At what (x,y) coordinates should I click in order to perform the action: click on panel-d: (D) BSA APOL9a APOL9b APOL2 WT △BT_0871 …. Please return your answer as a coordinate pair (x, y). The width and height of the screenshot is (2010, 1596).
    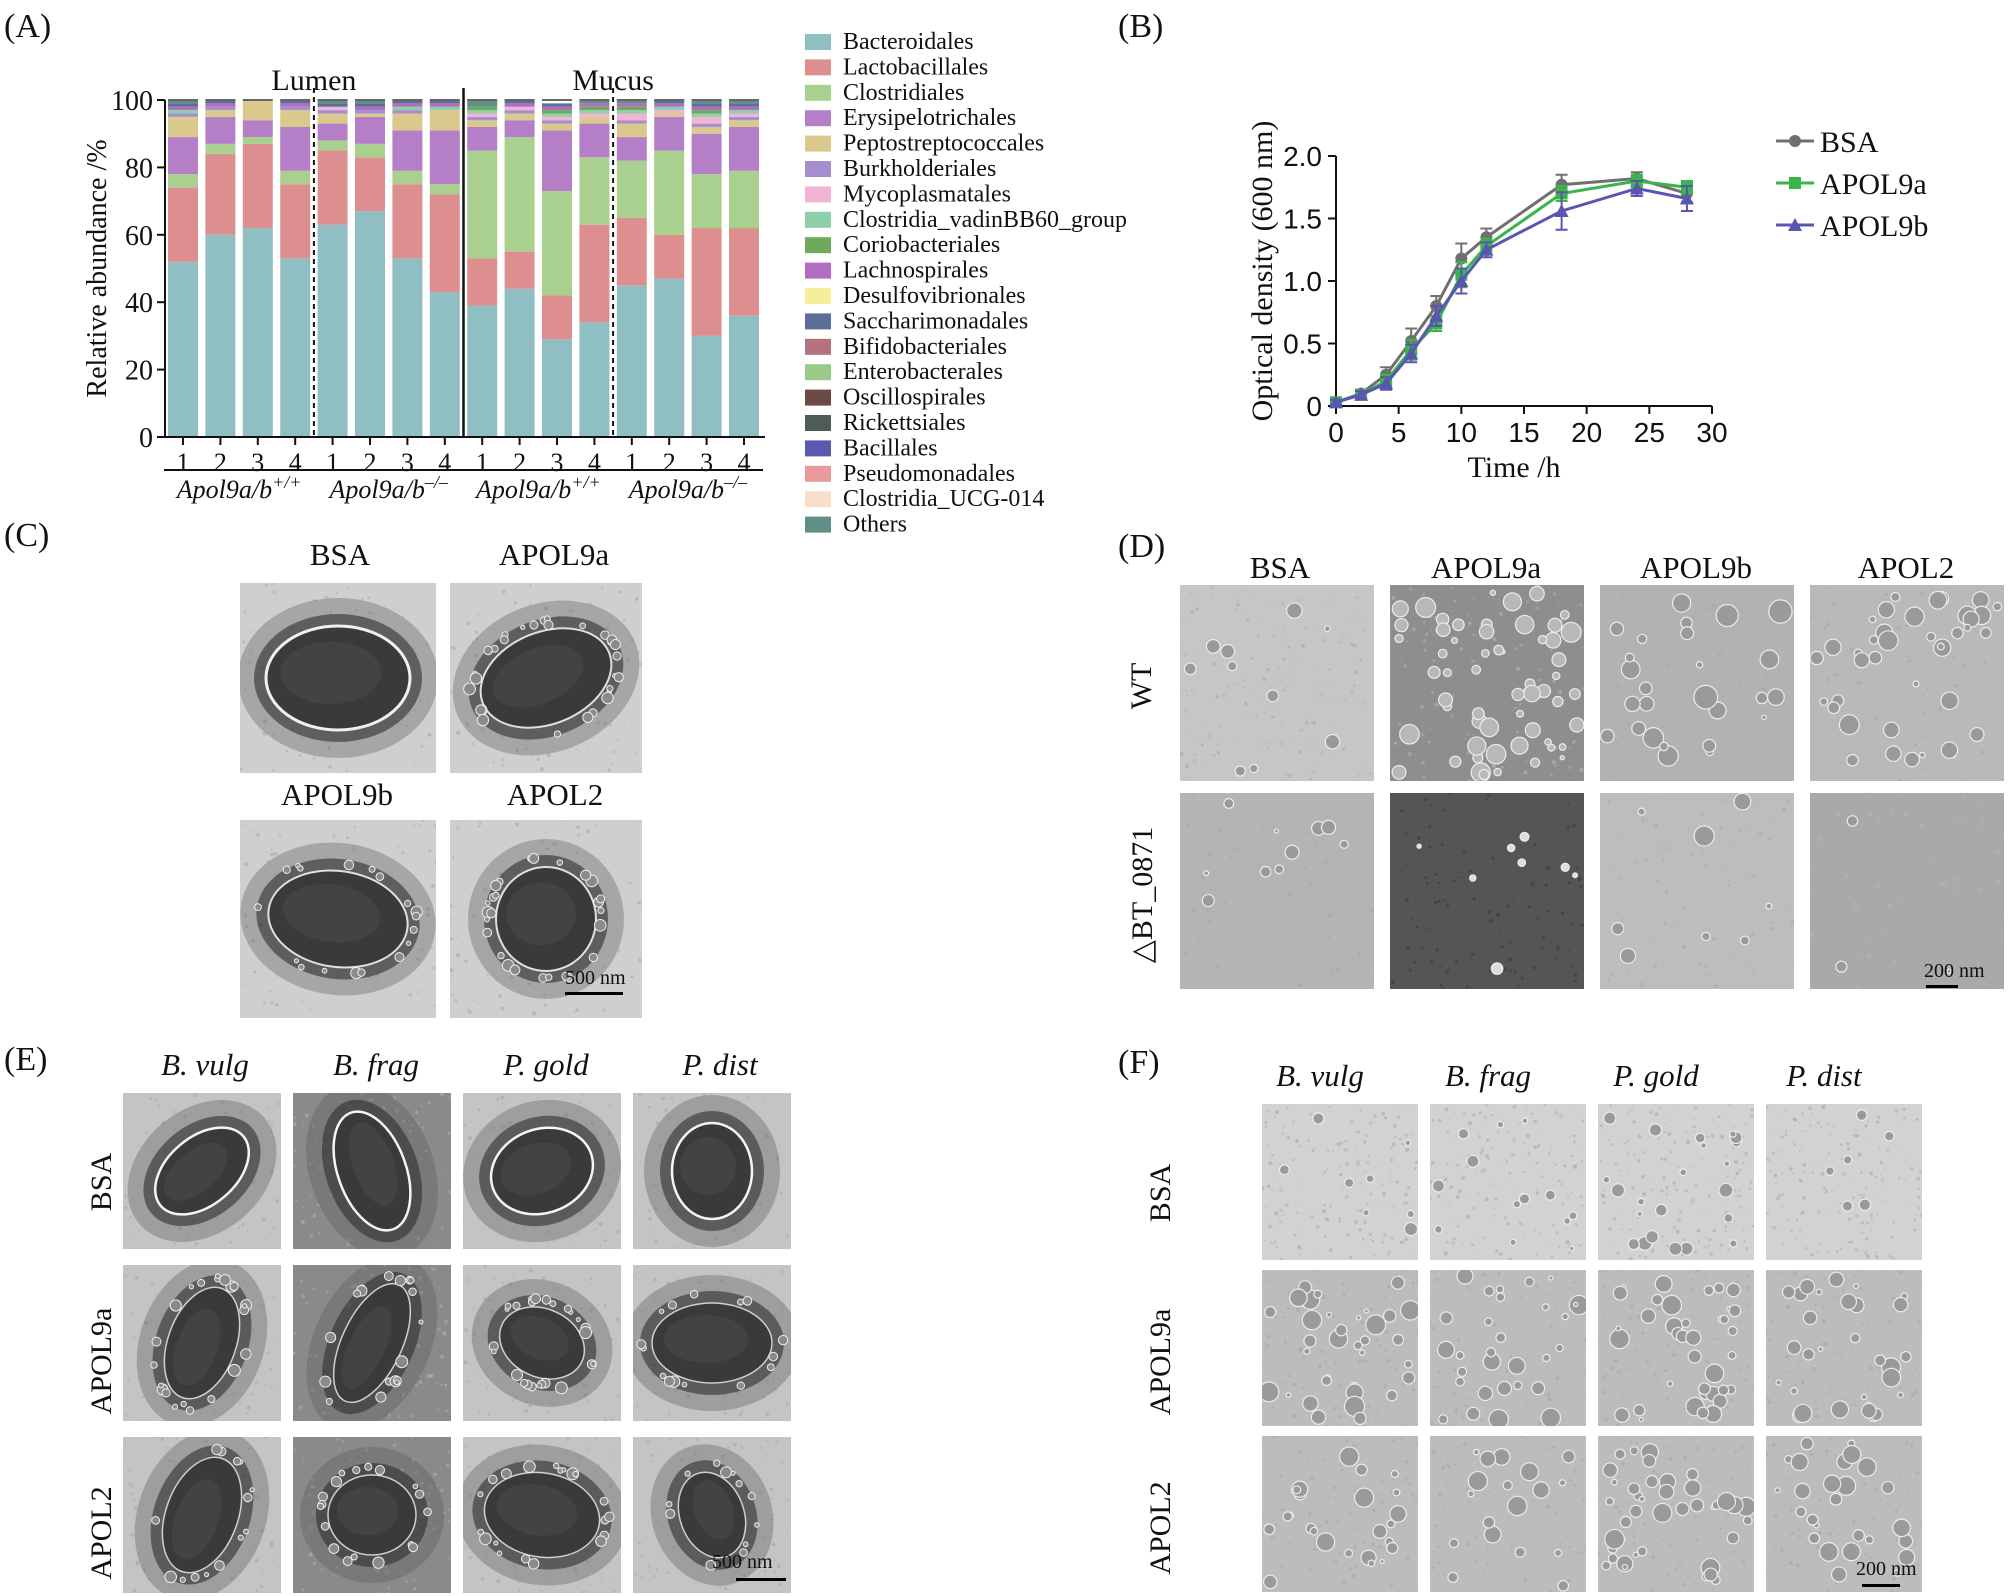
    Looking at the image, I should click on (1560, 760).